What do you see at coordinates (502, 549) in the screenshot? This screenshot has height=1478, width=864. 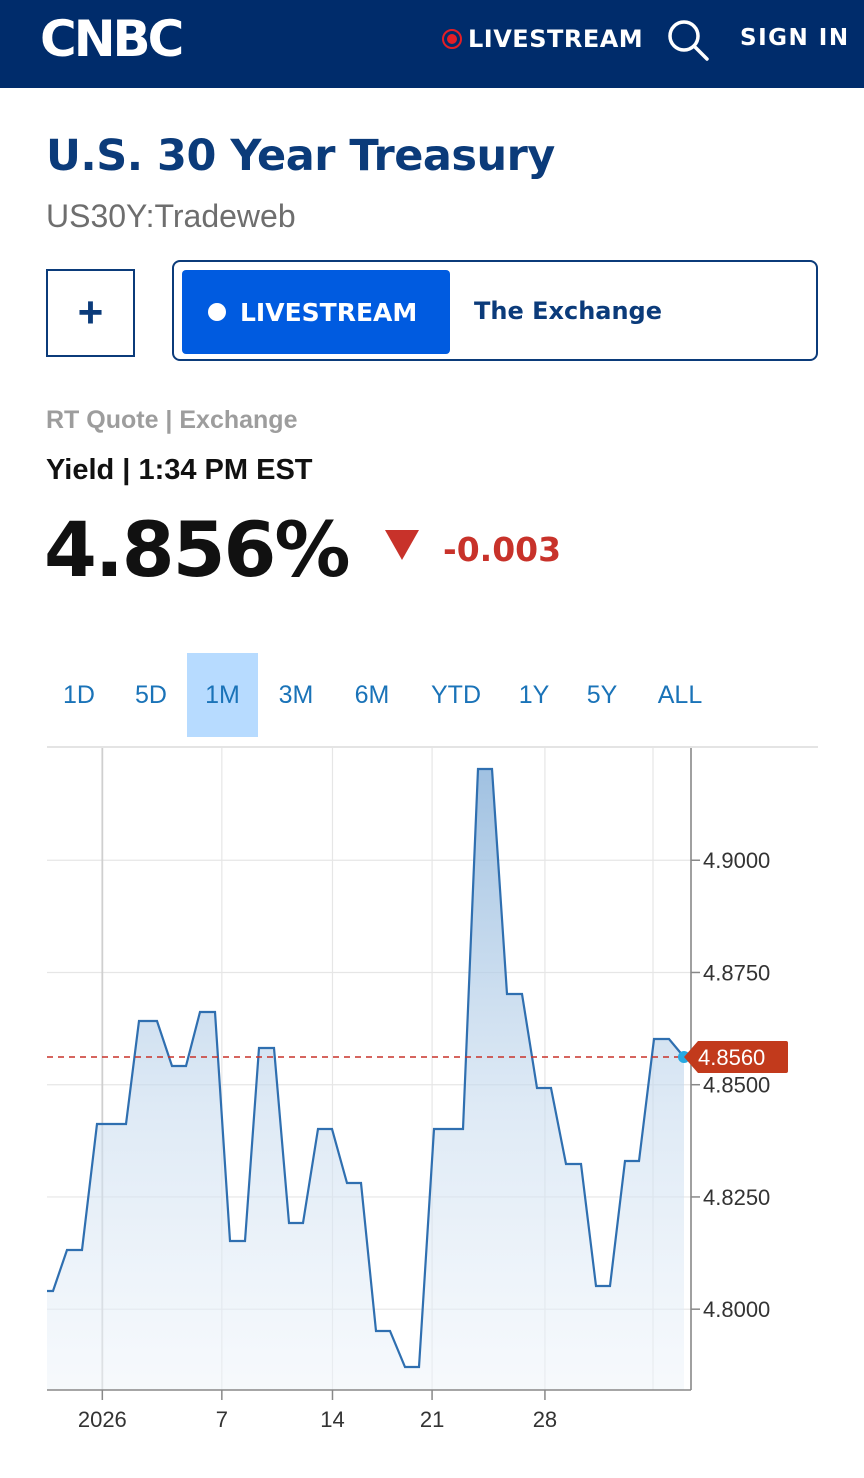 I see `quote-change: -0.003` at bounding box center [502, 549].